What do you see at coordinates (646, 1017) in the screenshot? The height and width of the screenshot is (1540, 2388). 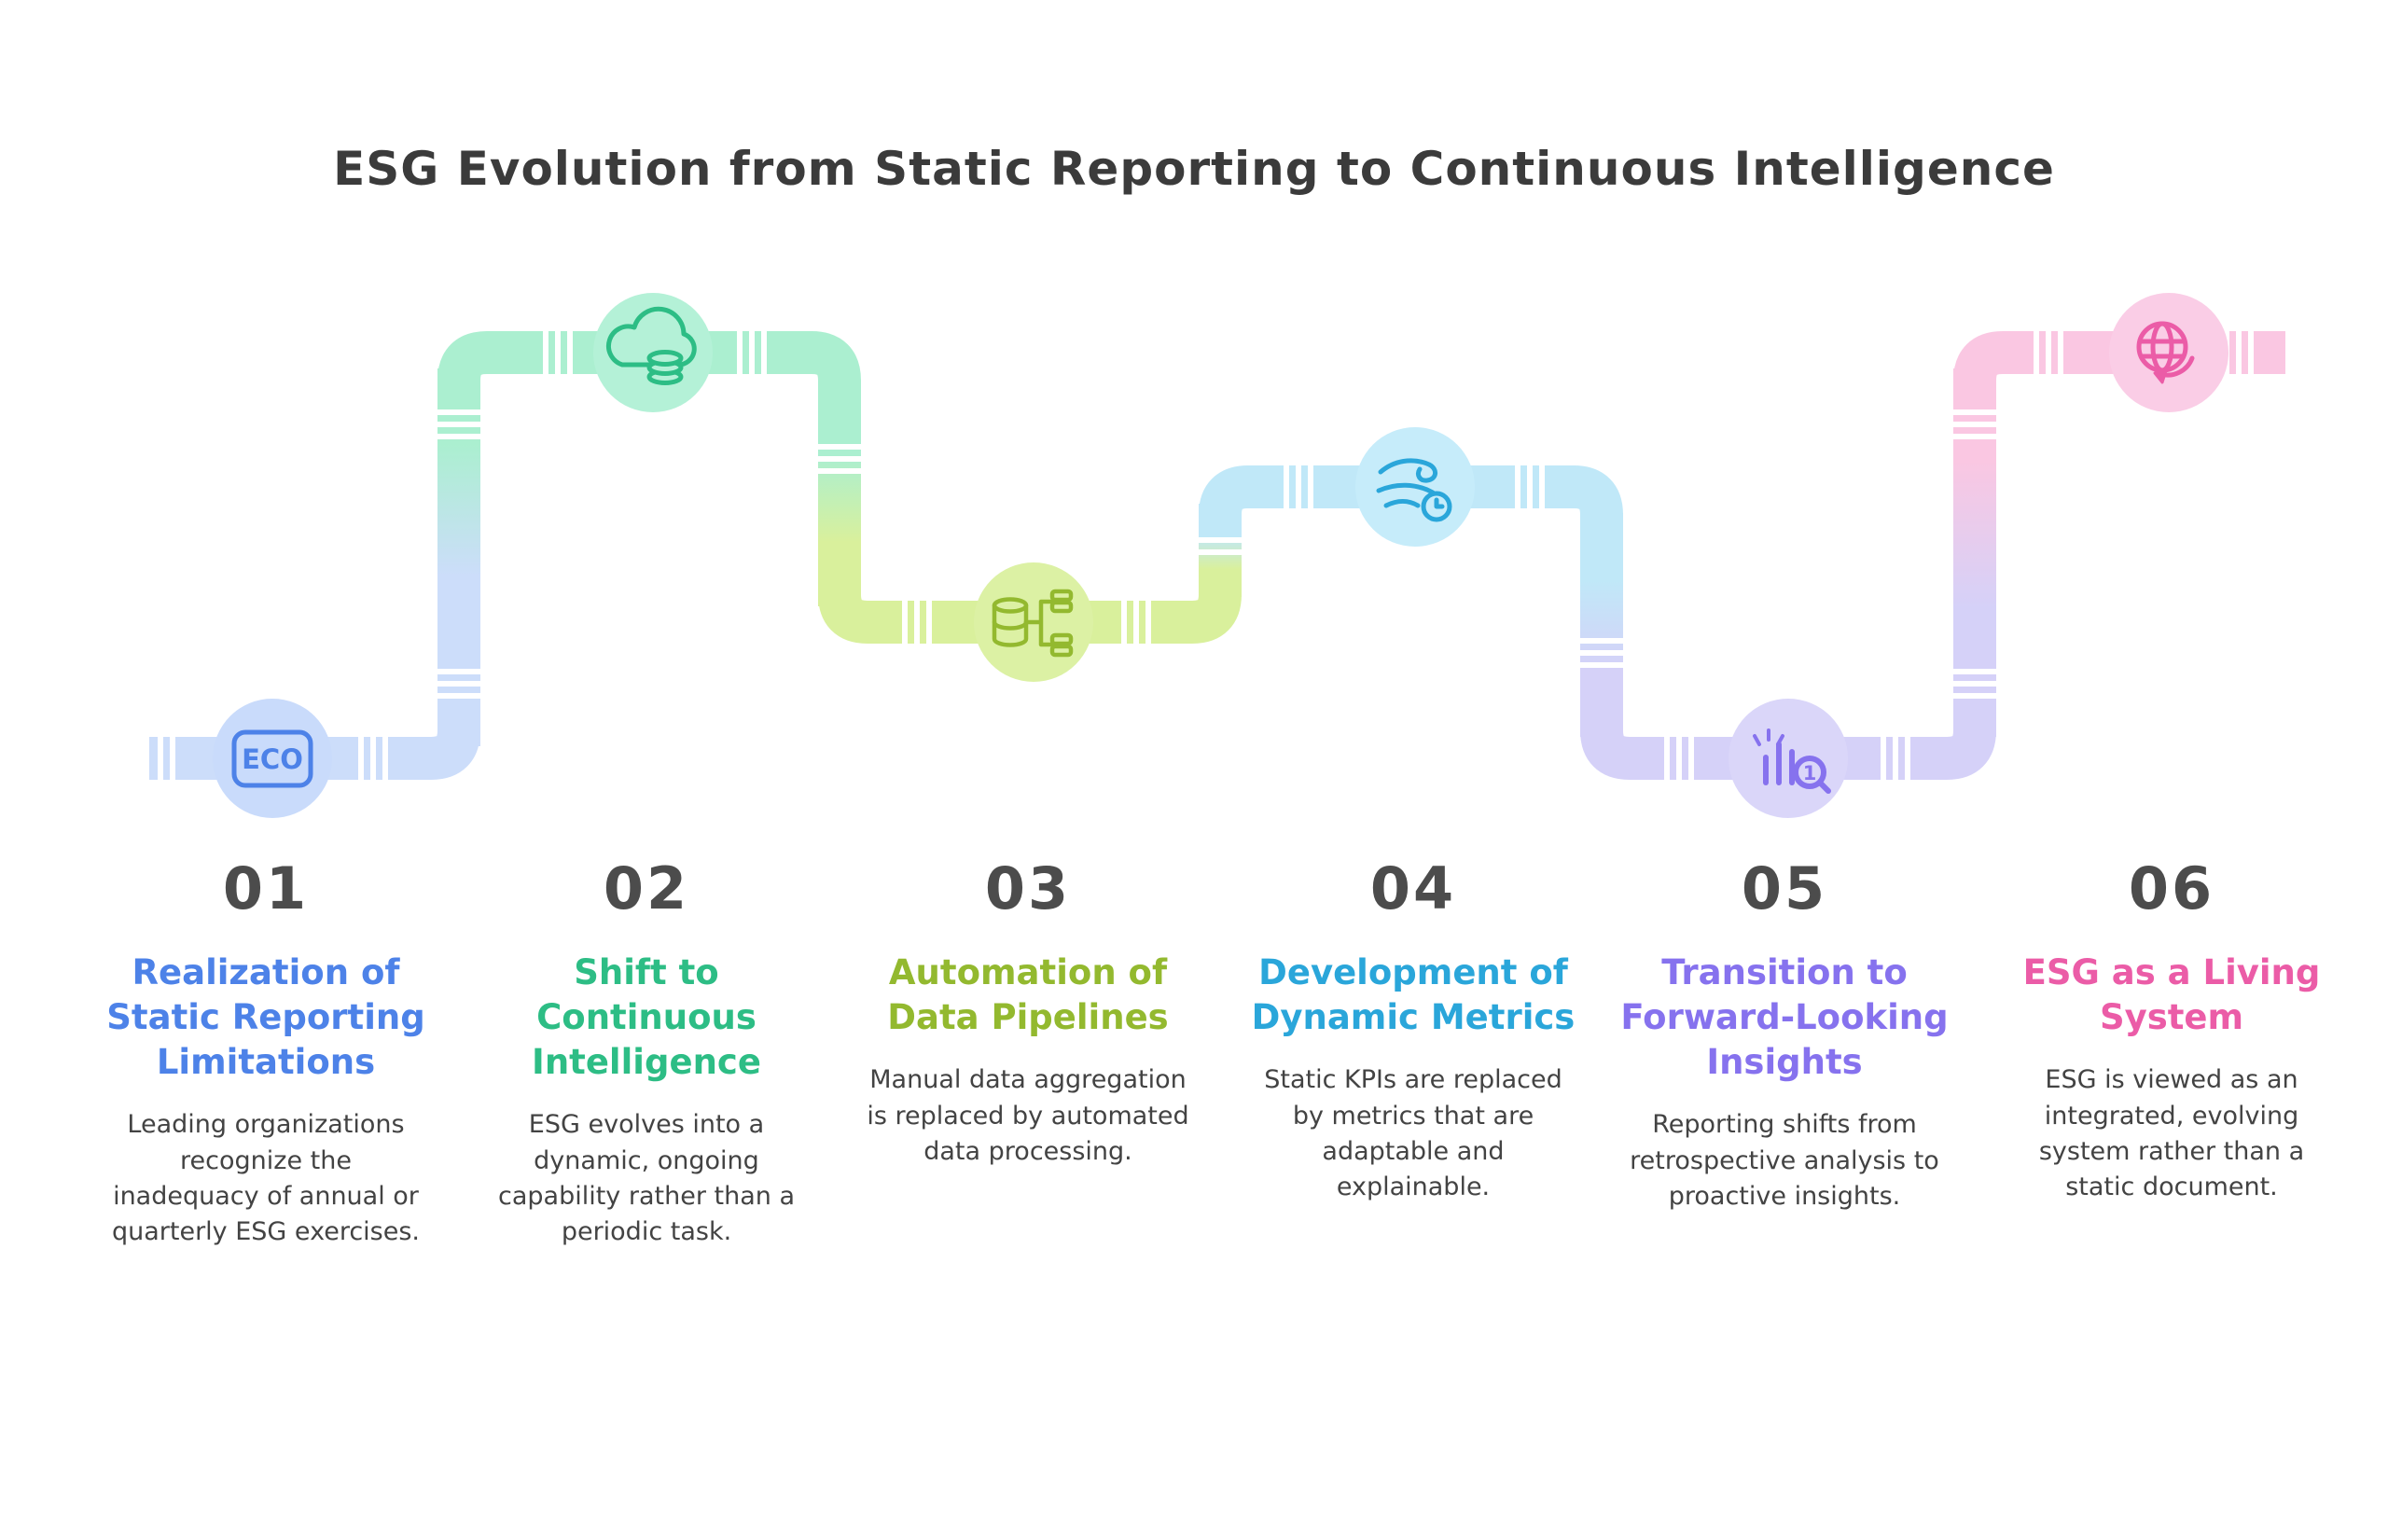 I see `step-heading: Shift to Continuous Intelligence` at bounding box center [646, 1017].